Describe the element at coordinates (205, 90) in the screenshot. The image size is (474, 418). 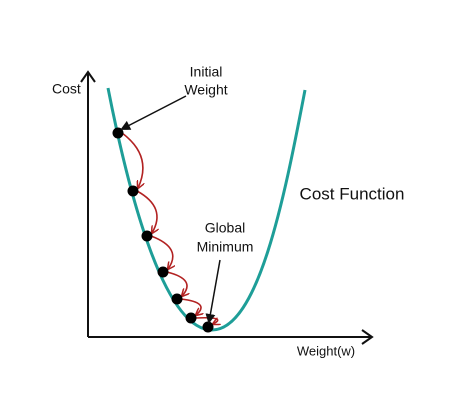
I see `annotation-line: Weight` at that location.